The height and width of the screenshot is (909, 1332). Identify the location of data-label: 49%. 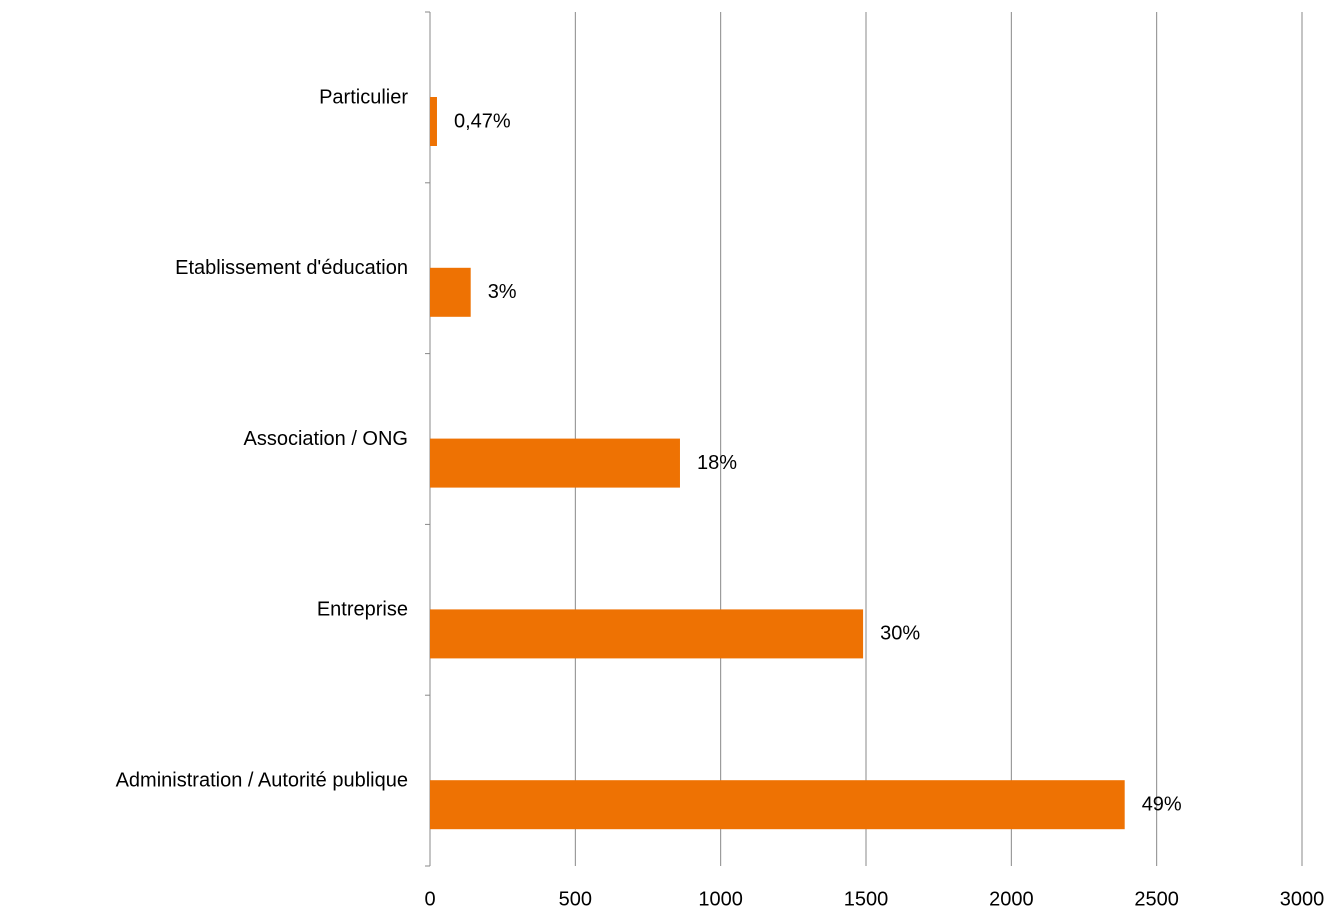
(1162, 804).